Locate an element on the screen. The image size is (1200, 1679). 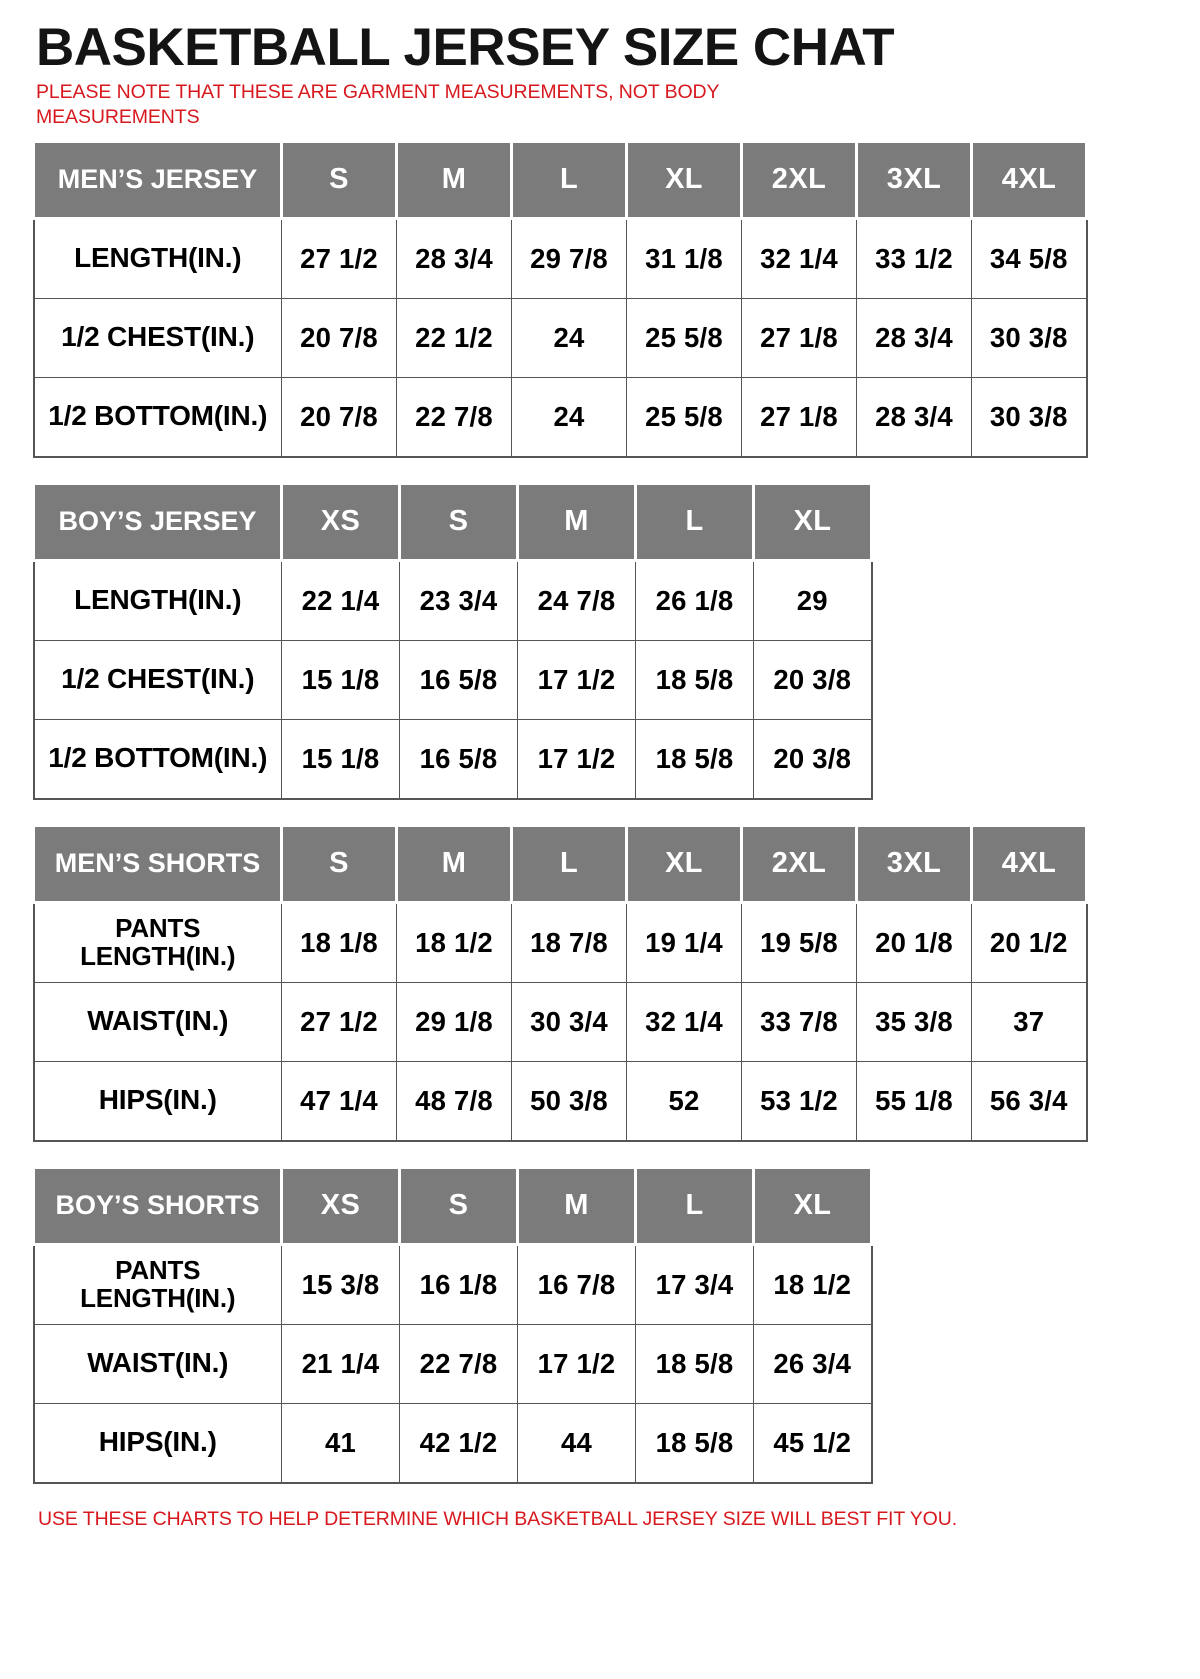
table-row: LENGTH(IN.) 22 1/4 23 3/4 24 7/8 26 1/8 29 is located at coordinates (452, 600).